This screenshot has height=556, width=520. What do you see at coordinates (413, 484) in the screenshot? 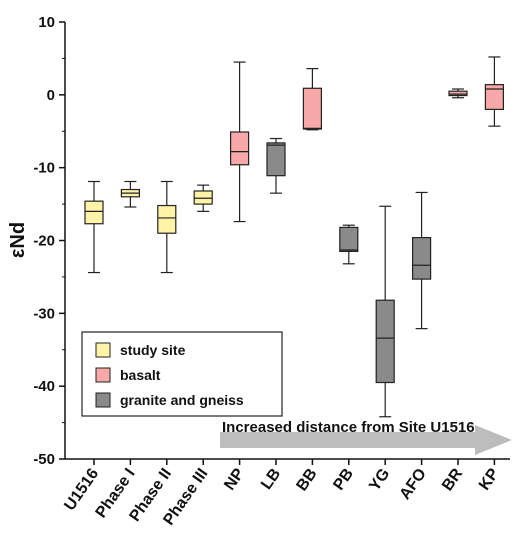
I see `x-tick-label: AFO` at bounding box center [413, 484].